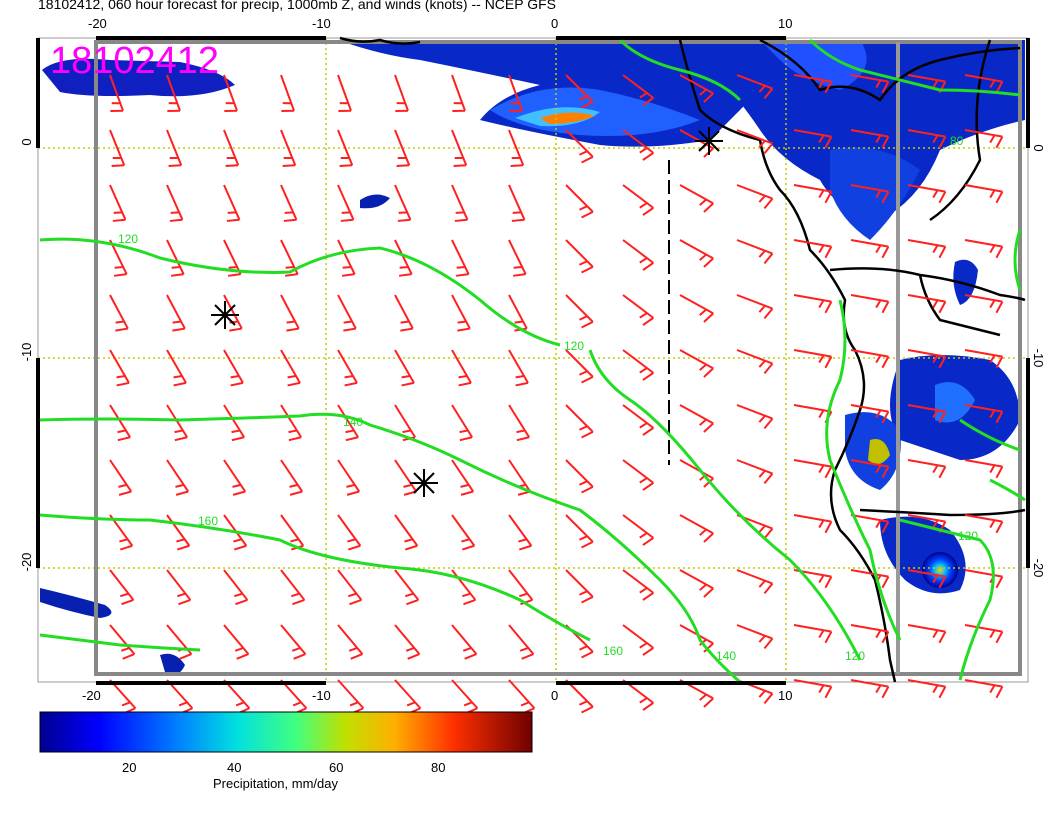  Describe the element at coordinates (1038, 568) in the screenshot. I see `lat-tick-right: -20` at that location.